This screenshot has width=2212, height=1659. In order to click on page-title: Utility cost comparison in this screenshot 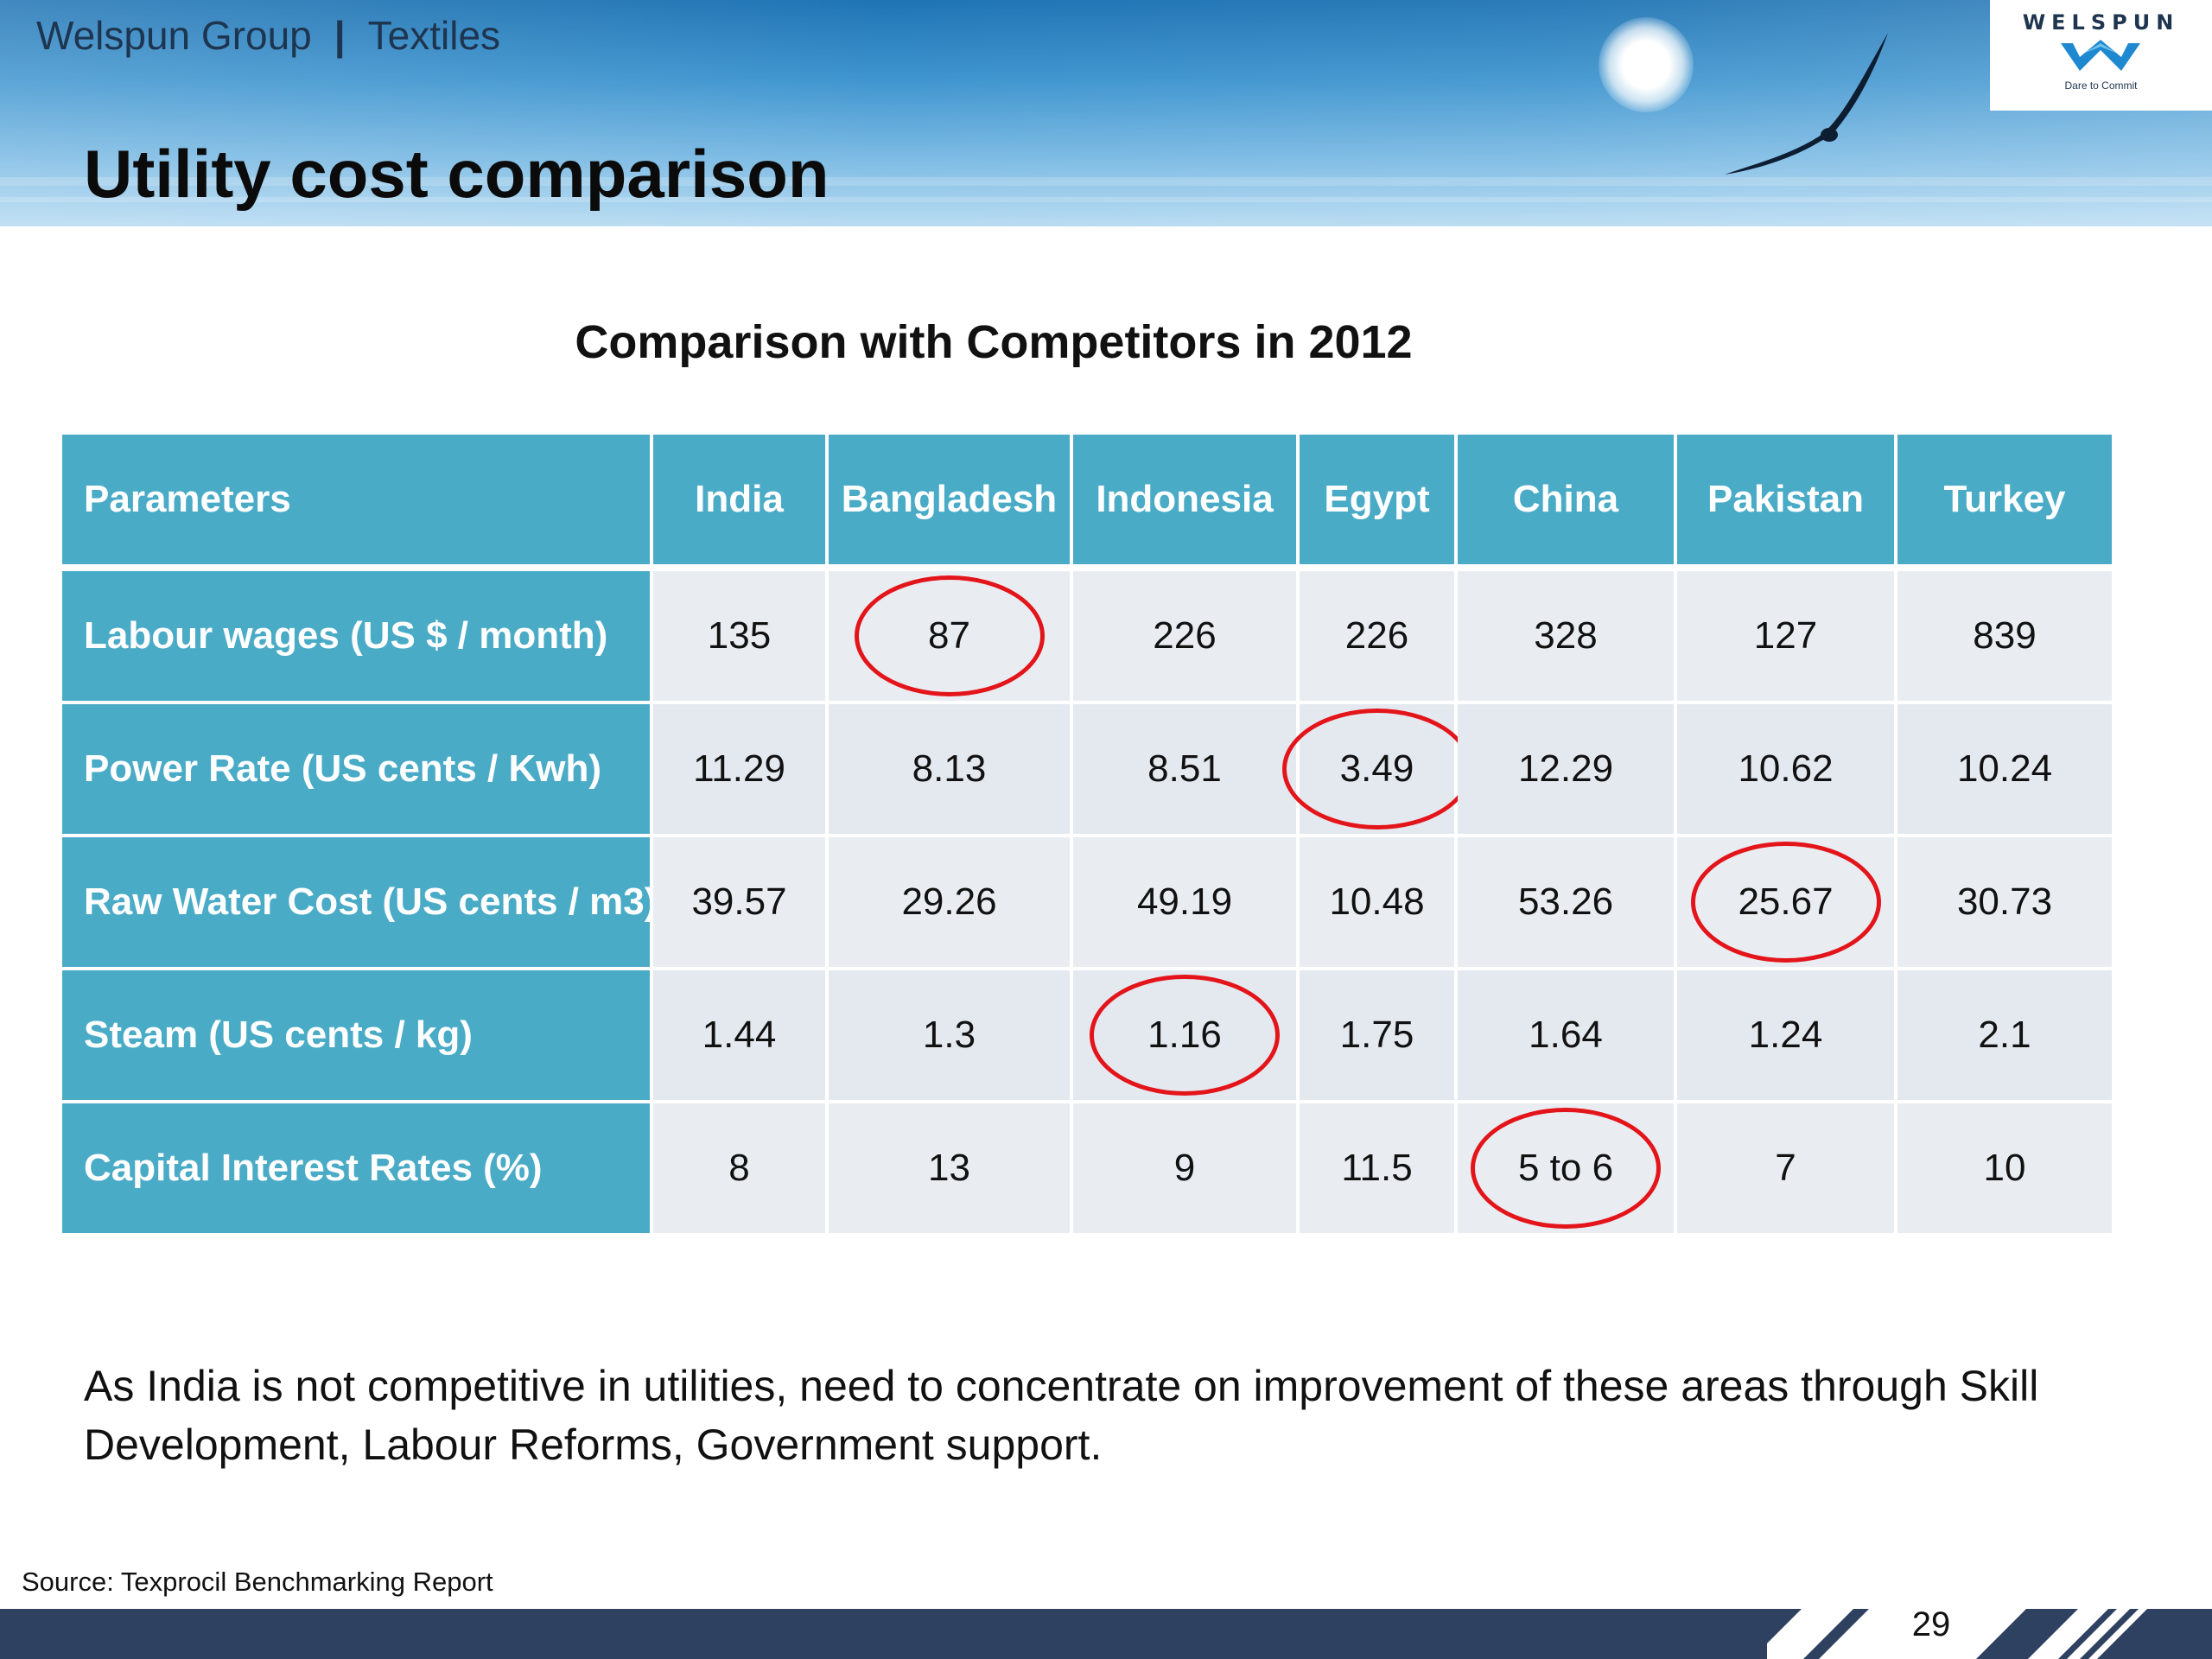, I will do `click(457, 174)`.